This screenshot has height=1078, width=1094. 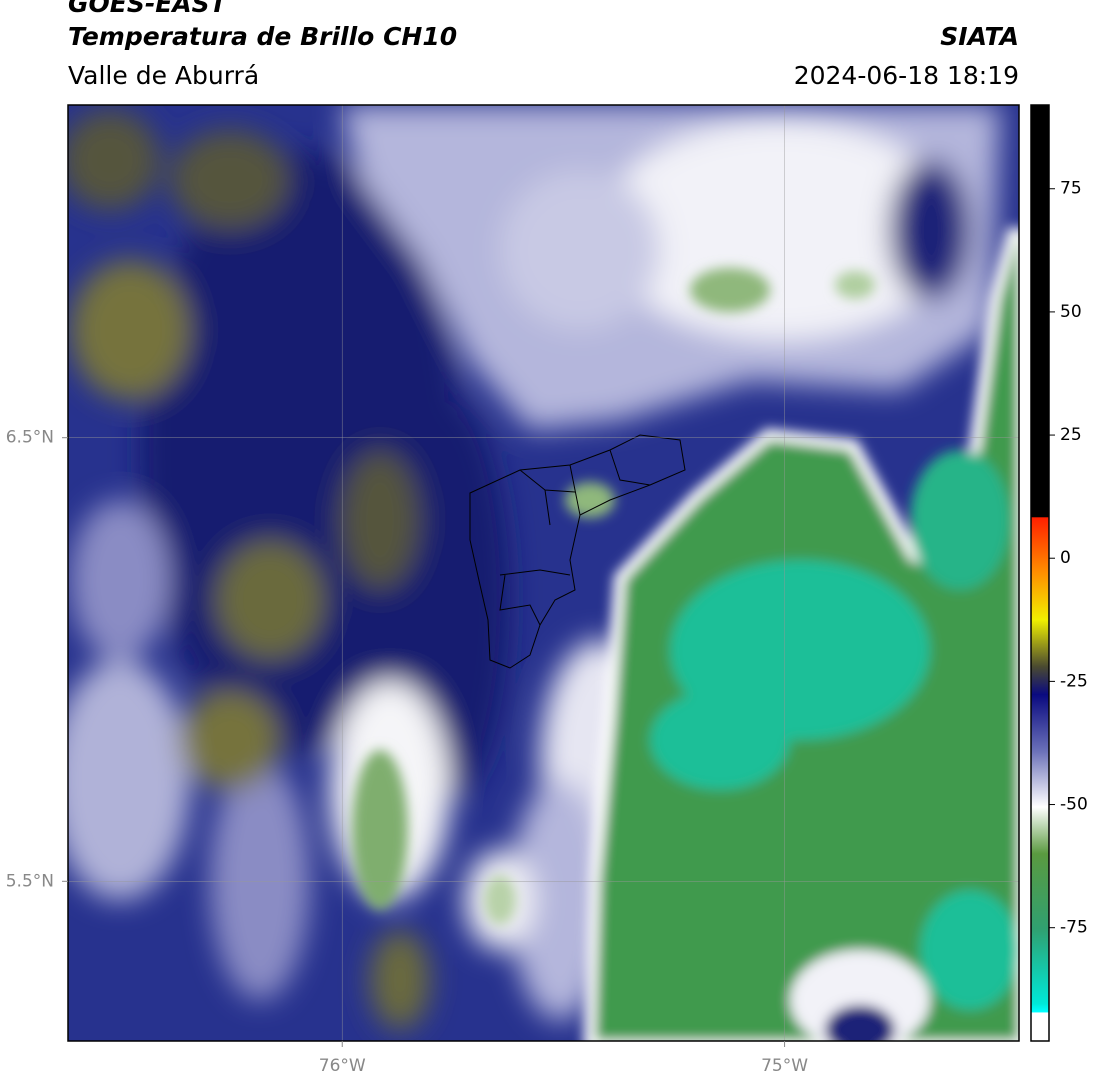 I want to click on colorbar-label: 25, so click(x=1071, y=435).